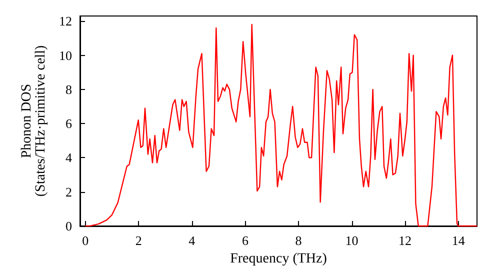  What do you see at coordinates (69, 226) in the screenshot?
I see `y-tick-label: 0` at bounding box center [69, 226].